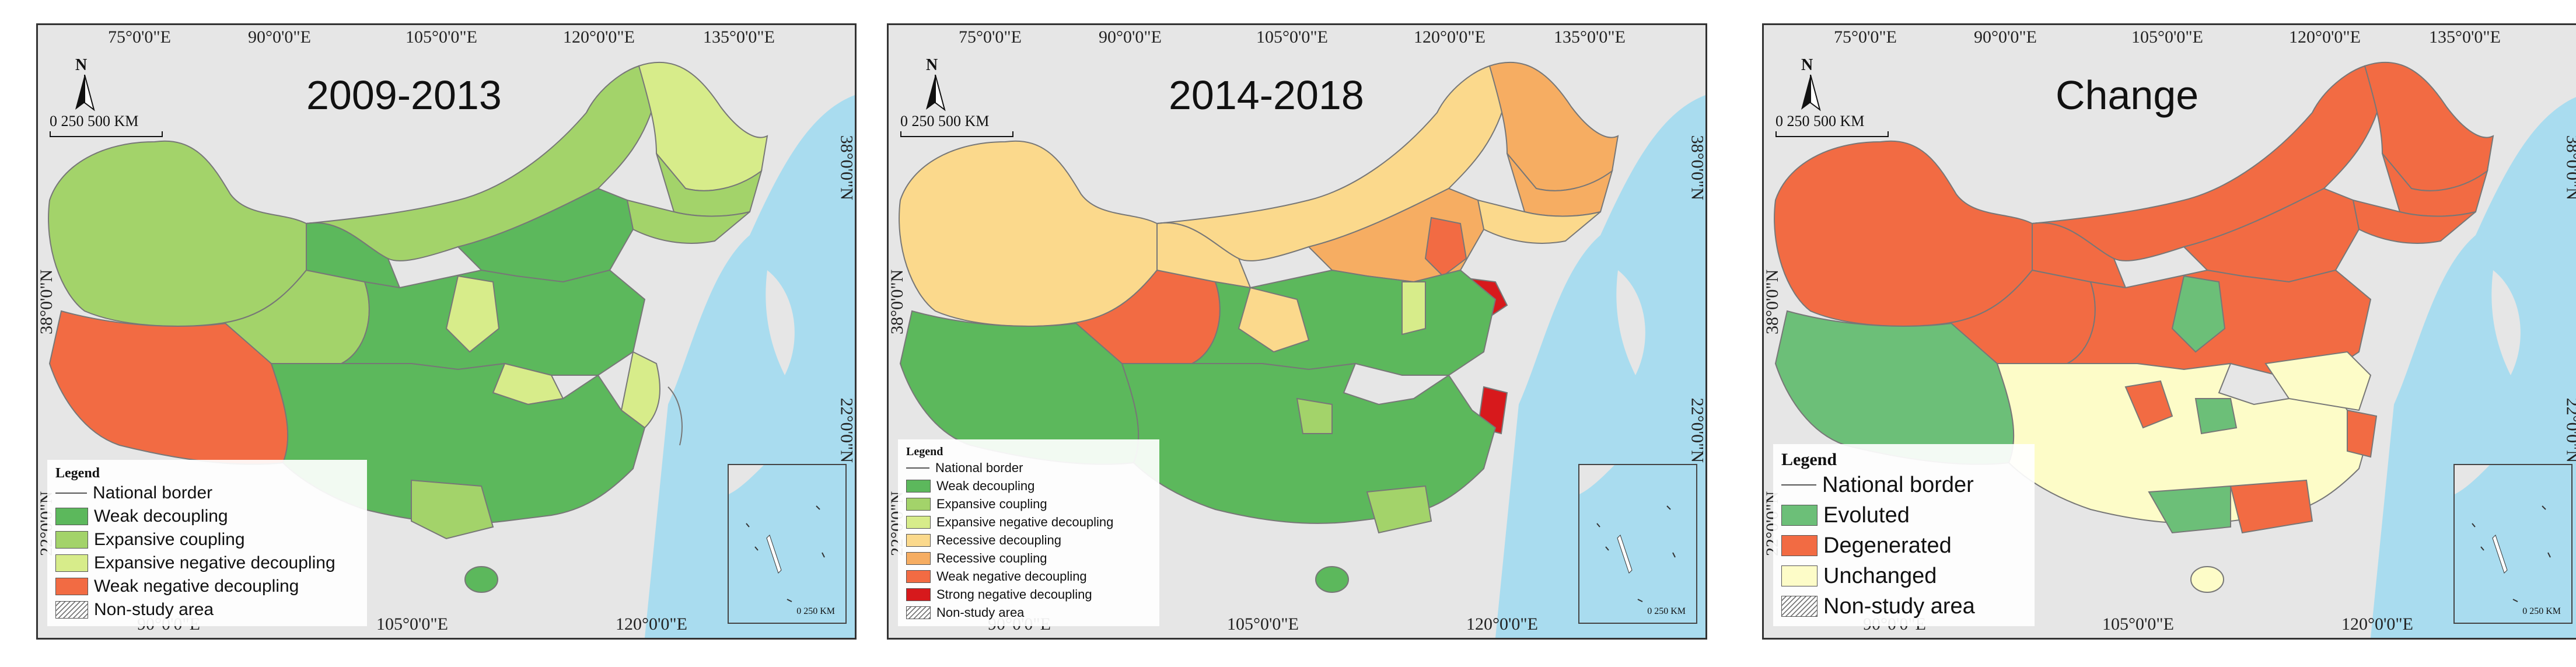 This screenshot has height=667, width=2576. What do you see at coordinates (2127, 95) in the screenshot?
I see `panel-title: Change` at bounding box center [2127, 95].